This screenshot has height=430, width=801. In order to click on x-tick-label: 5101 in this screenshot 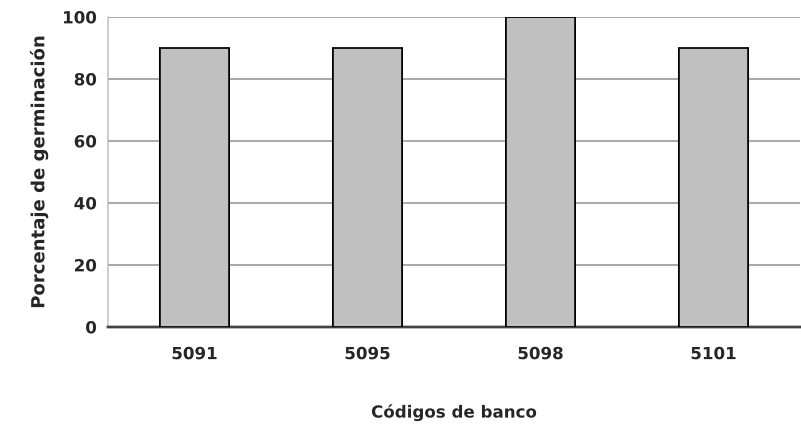, I will do `click(714, 353)`.